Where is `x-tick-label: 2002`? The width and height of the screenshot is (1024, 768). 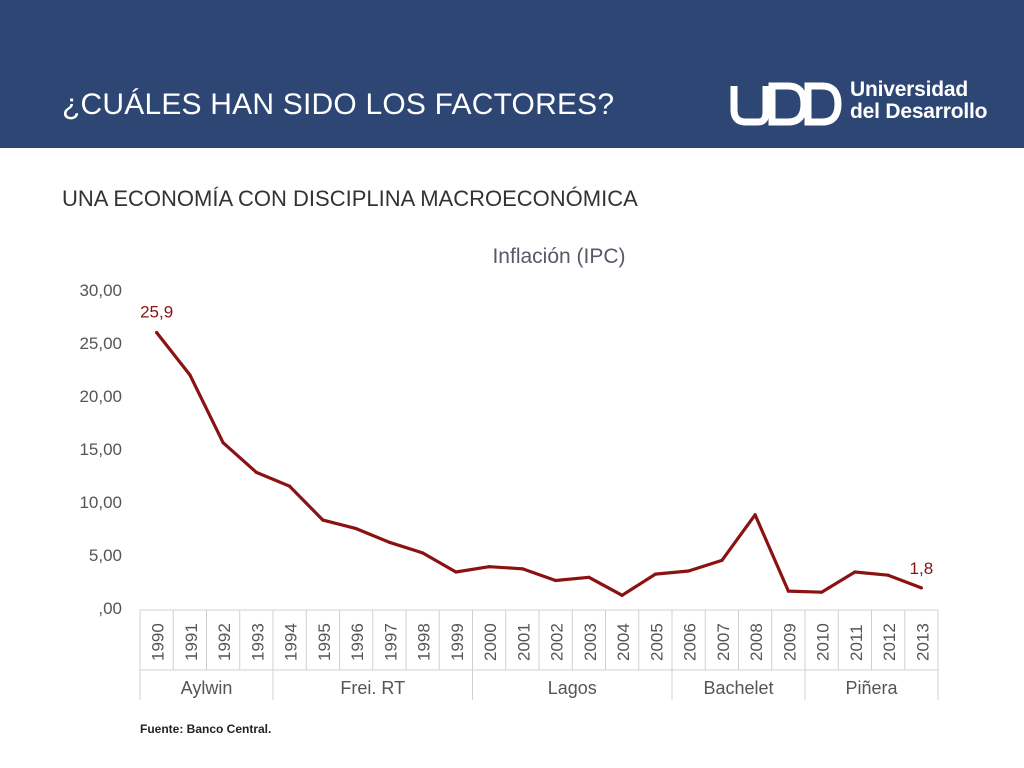 x-tick-label: 2002 is located at coordinates (557, 642).